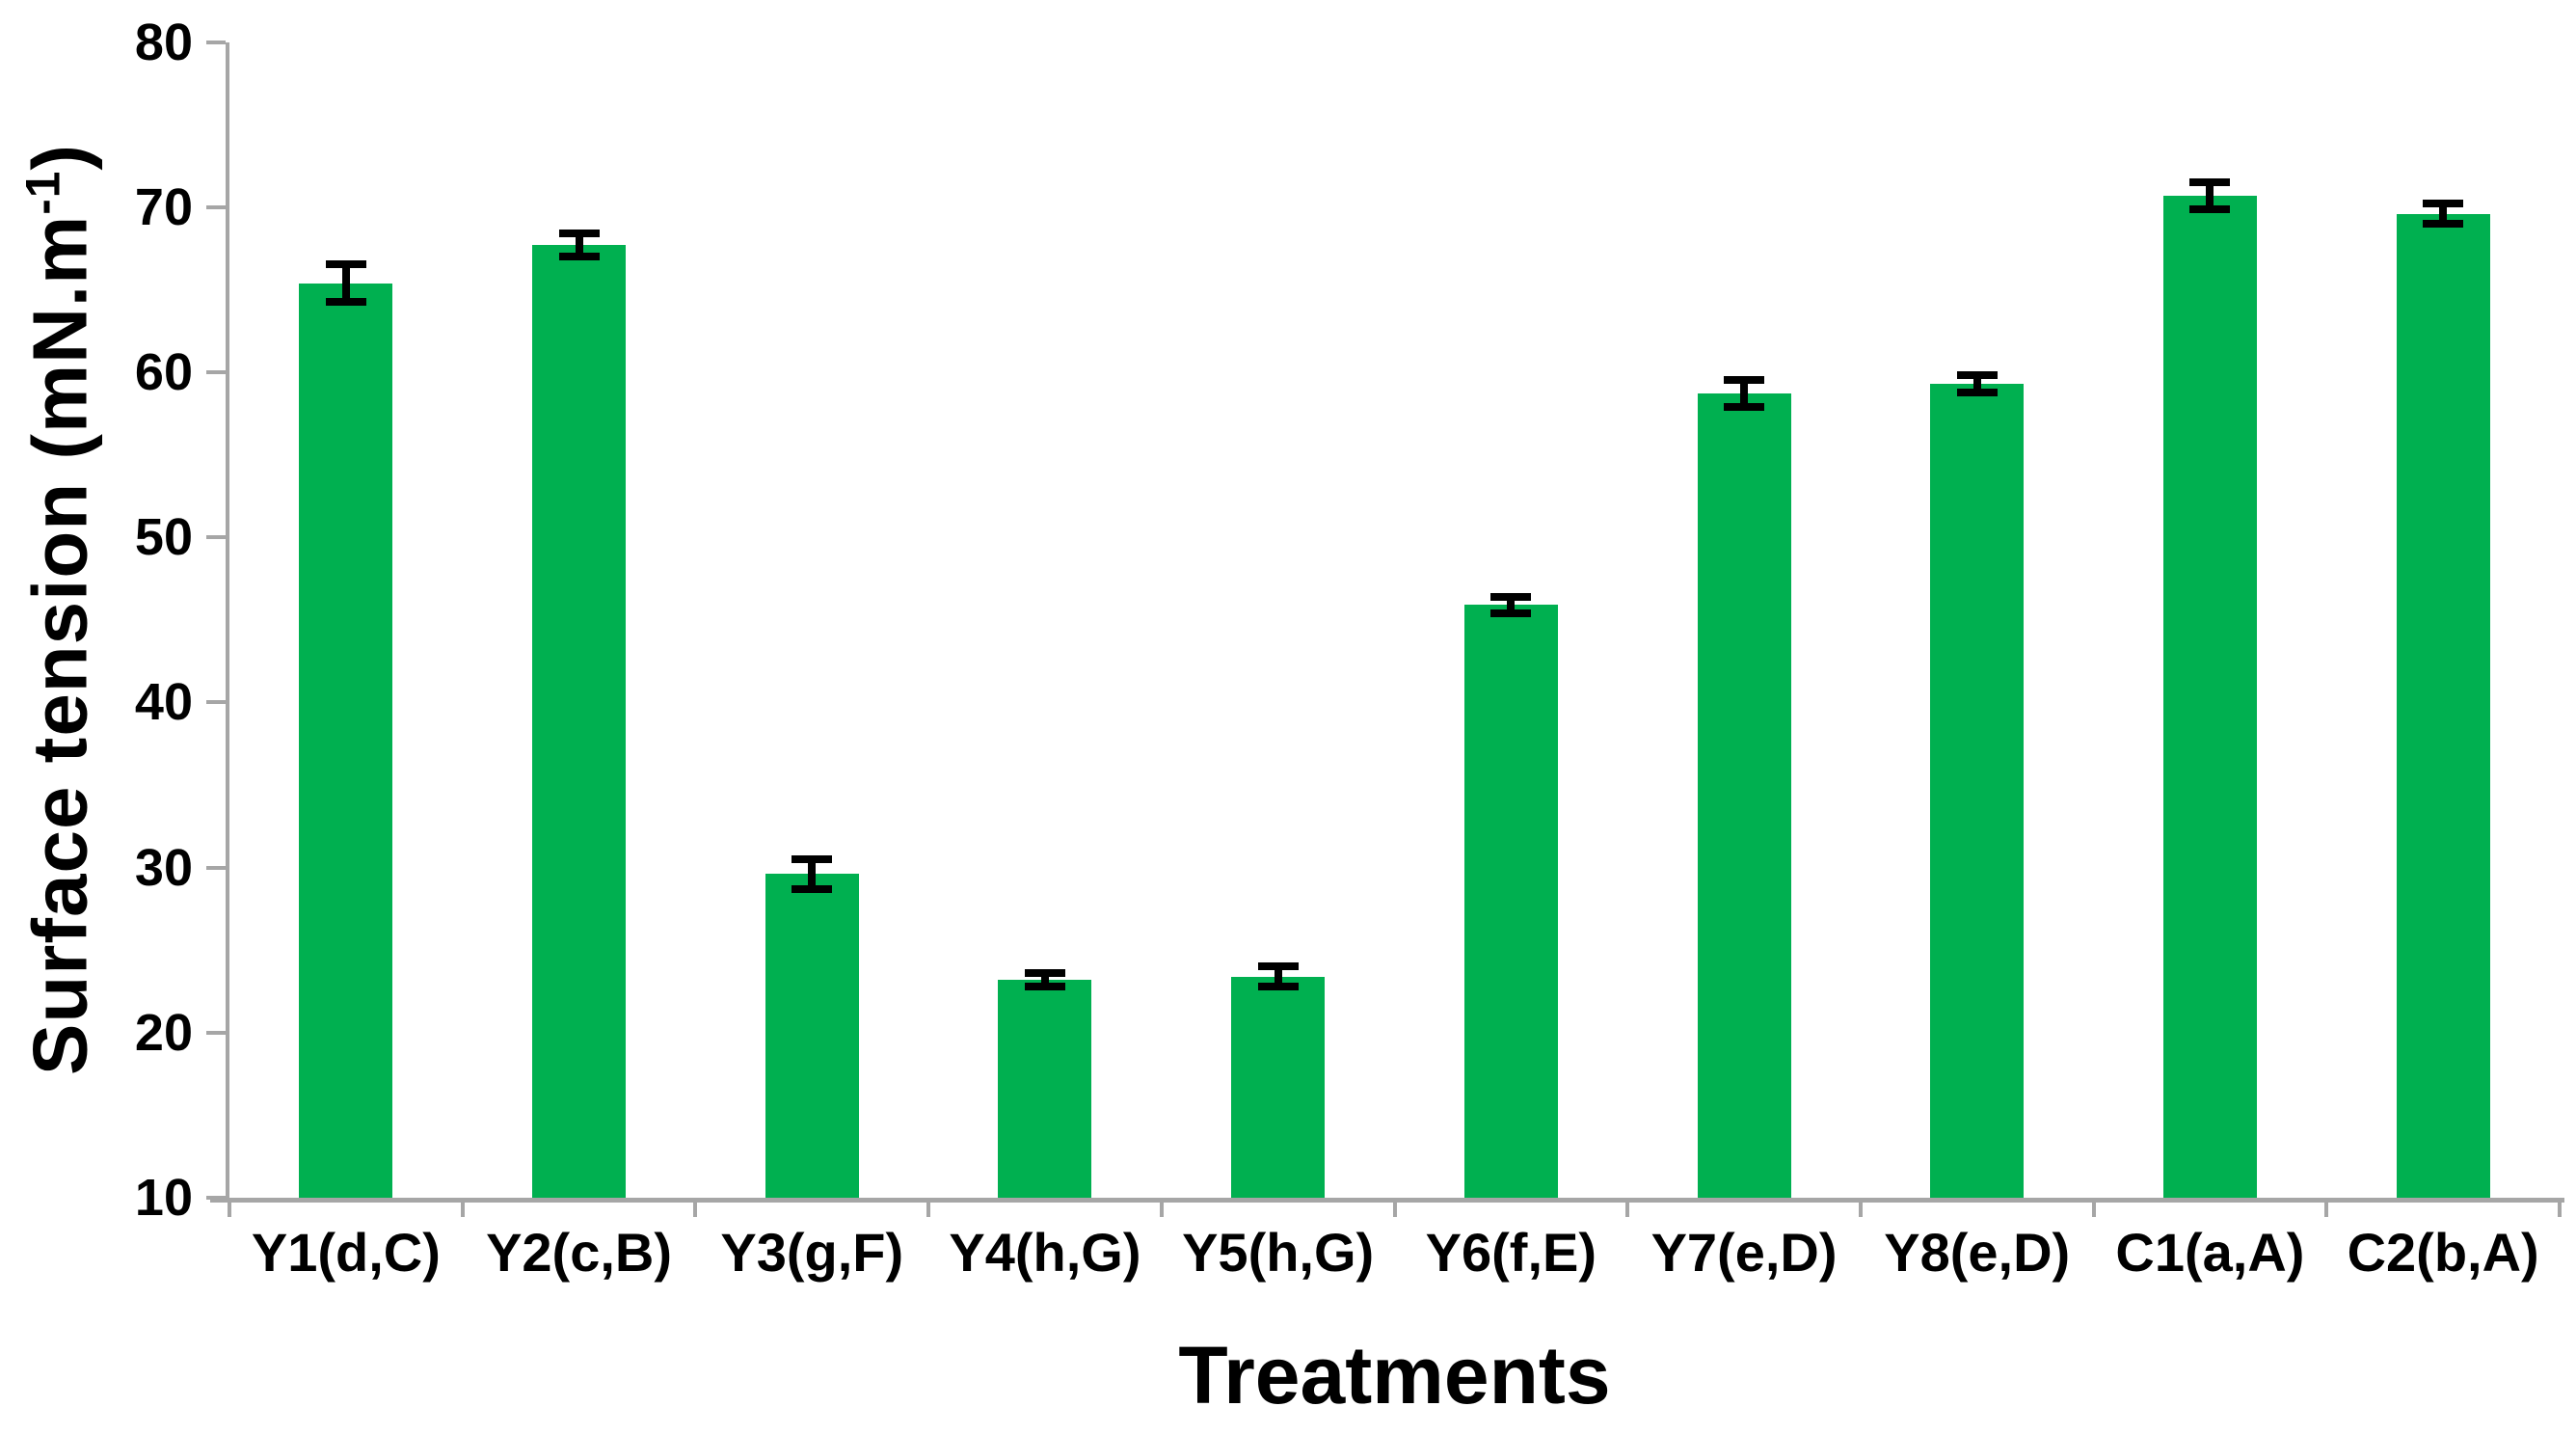 The height and width of the screenshot is (1434, 2576). What do you see at coordinates (228, 621) in the screenshot?
I see `y-axis-line` at bounding box center [228, 621].